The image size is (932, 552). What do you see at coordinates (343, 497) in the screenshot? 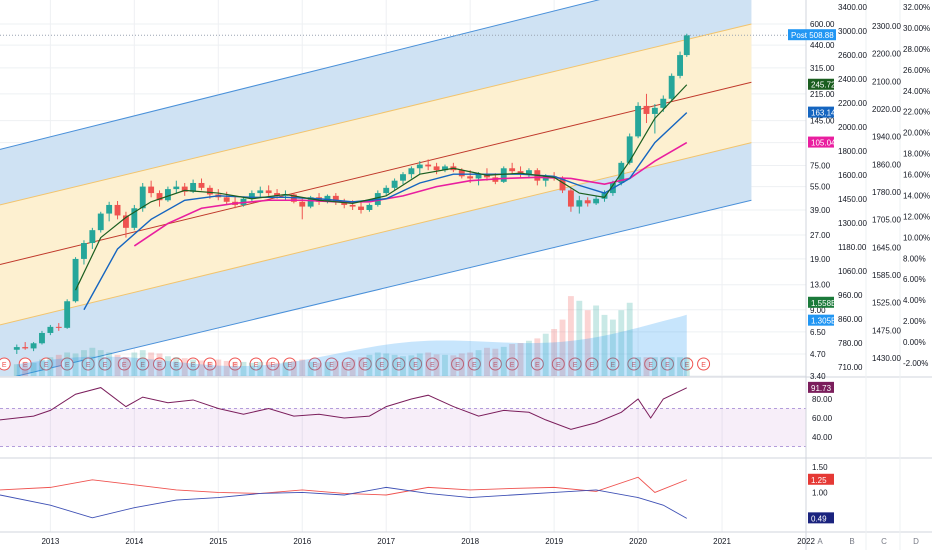
I see `oscillator-pane` at bounding box center [343, 497].